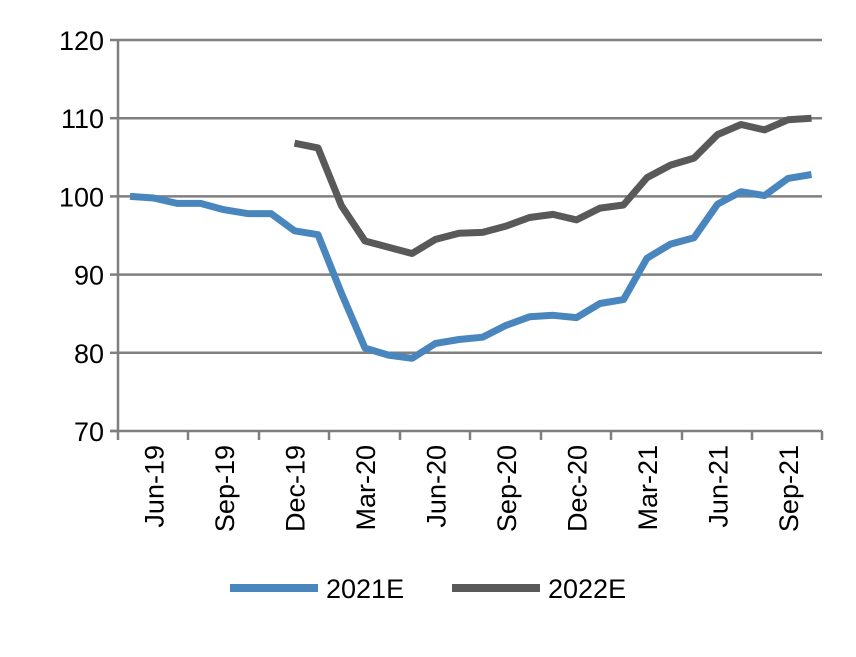  Describe the element at coordinates (507, 488) in the screenshot. I see `x-tick-label: Sep-20` at that location.